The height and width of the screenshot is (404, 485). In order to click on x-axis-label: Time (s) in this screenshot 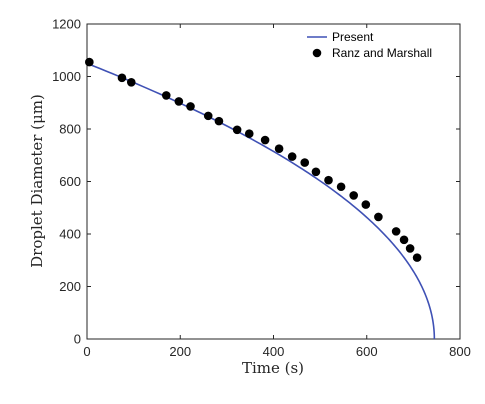, I will do `click(273, 368)`.